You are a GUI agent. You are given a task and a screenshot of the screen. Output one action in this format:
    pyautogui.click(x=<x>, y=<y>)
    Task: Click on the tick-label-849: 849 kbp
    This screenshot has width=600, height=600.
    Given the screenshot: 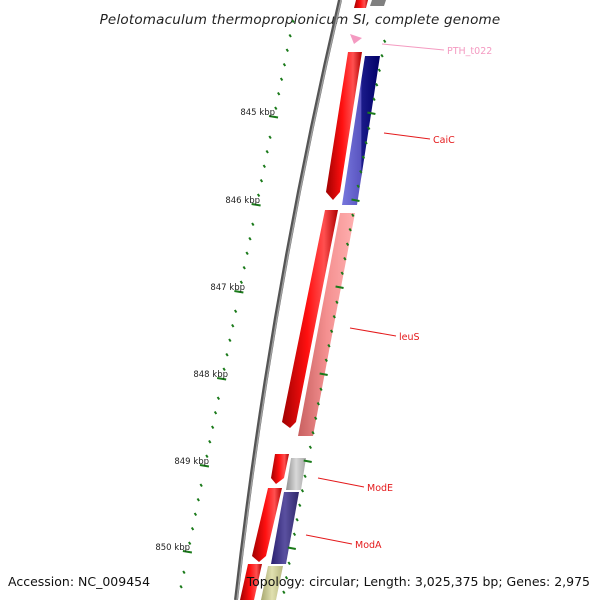 What is the action you would take?
    pyautogui.click(x=191, y=462)
    